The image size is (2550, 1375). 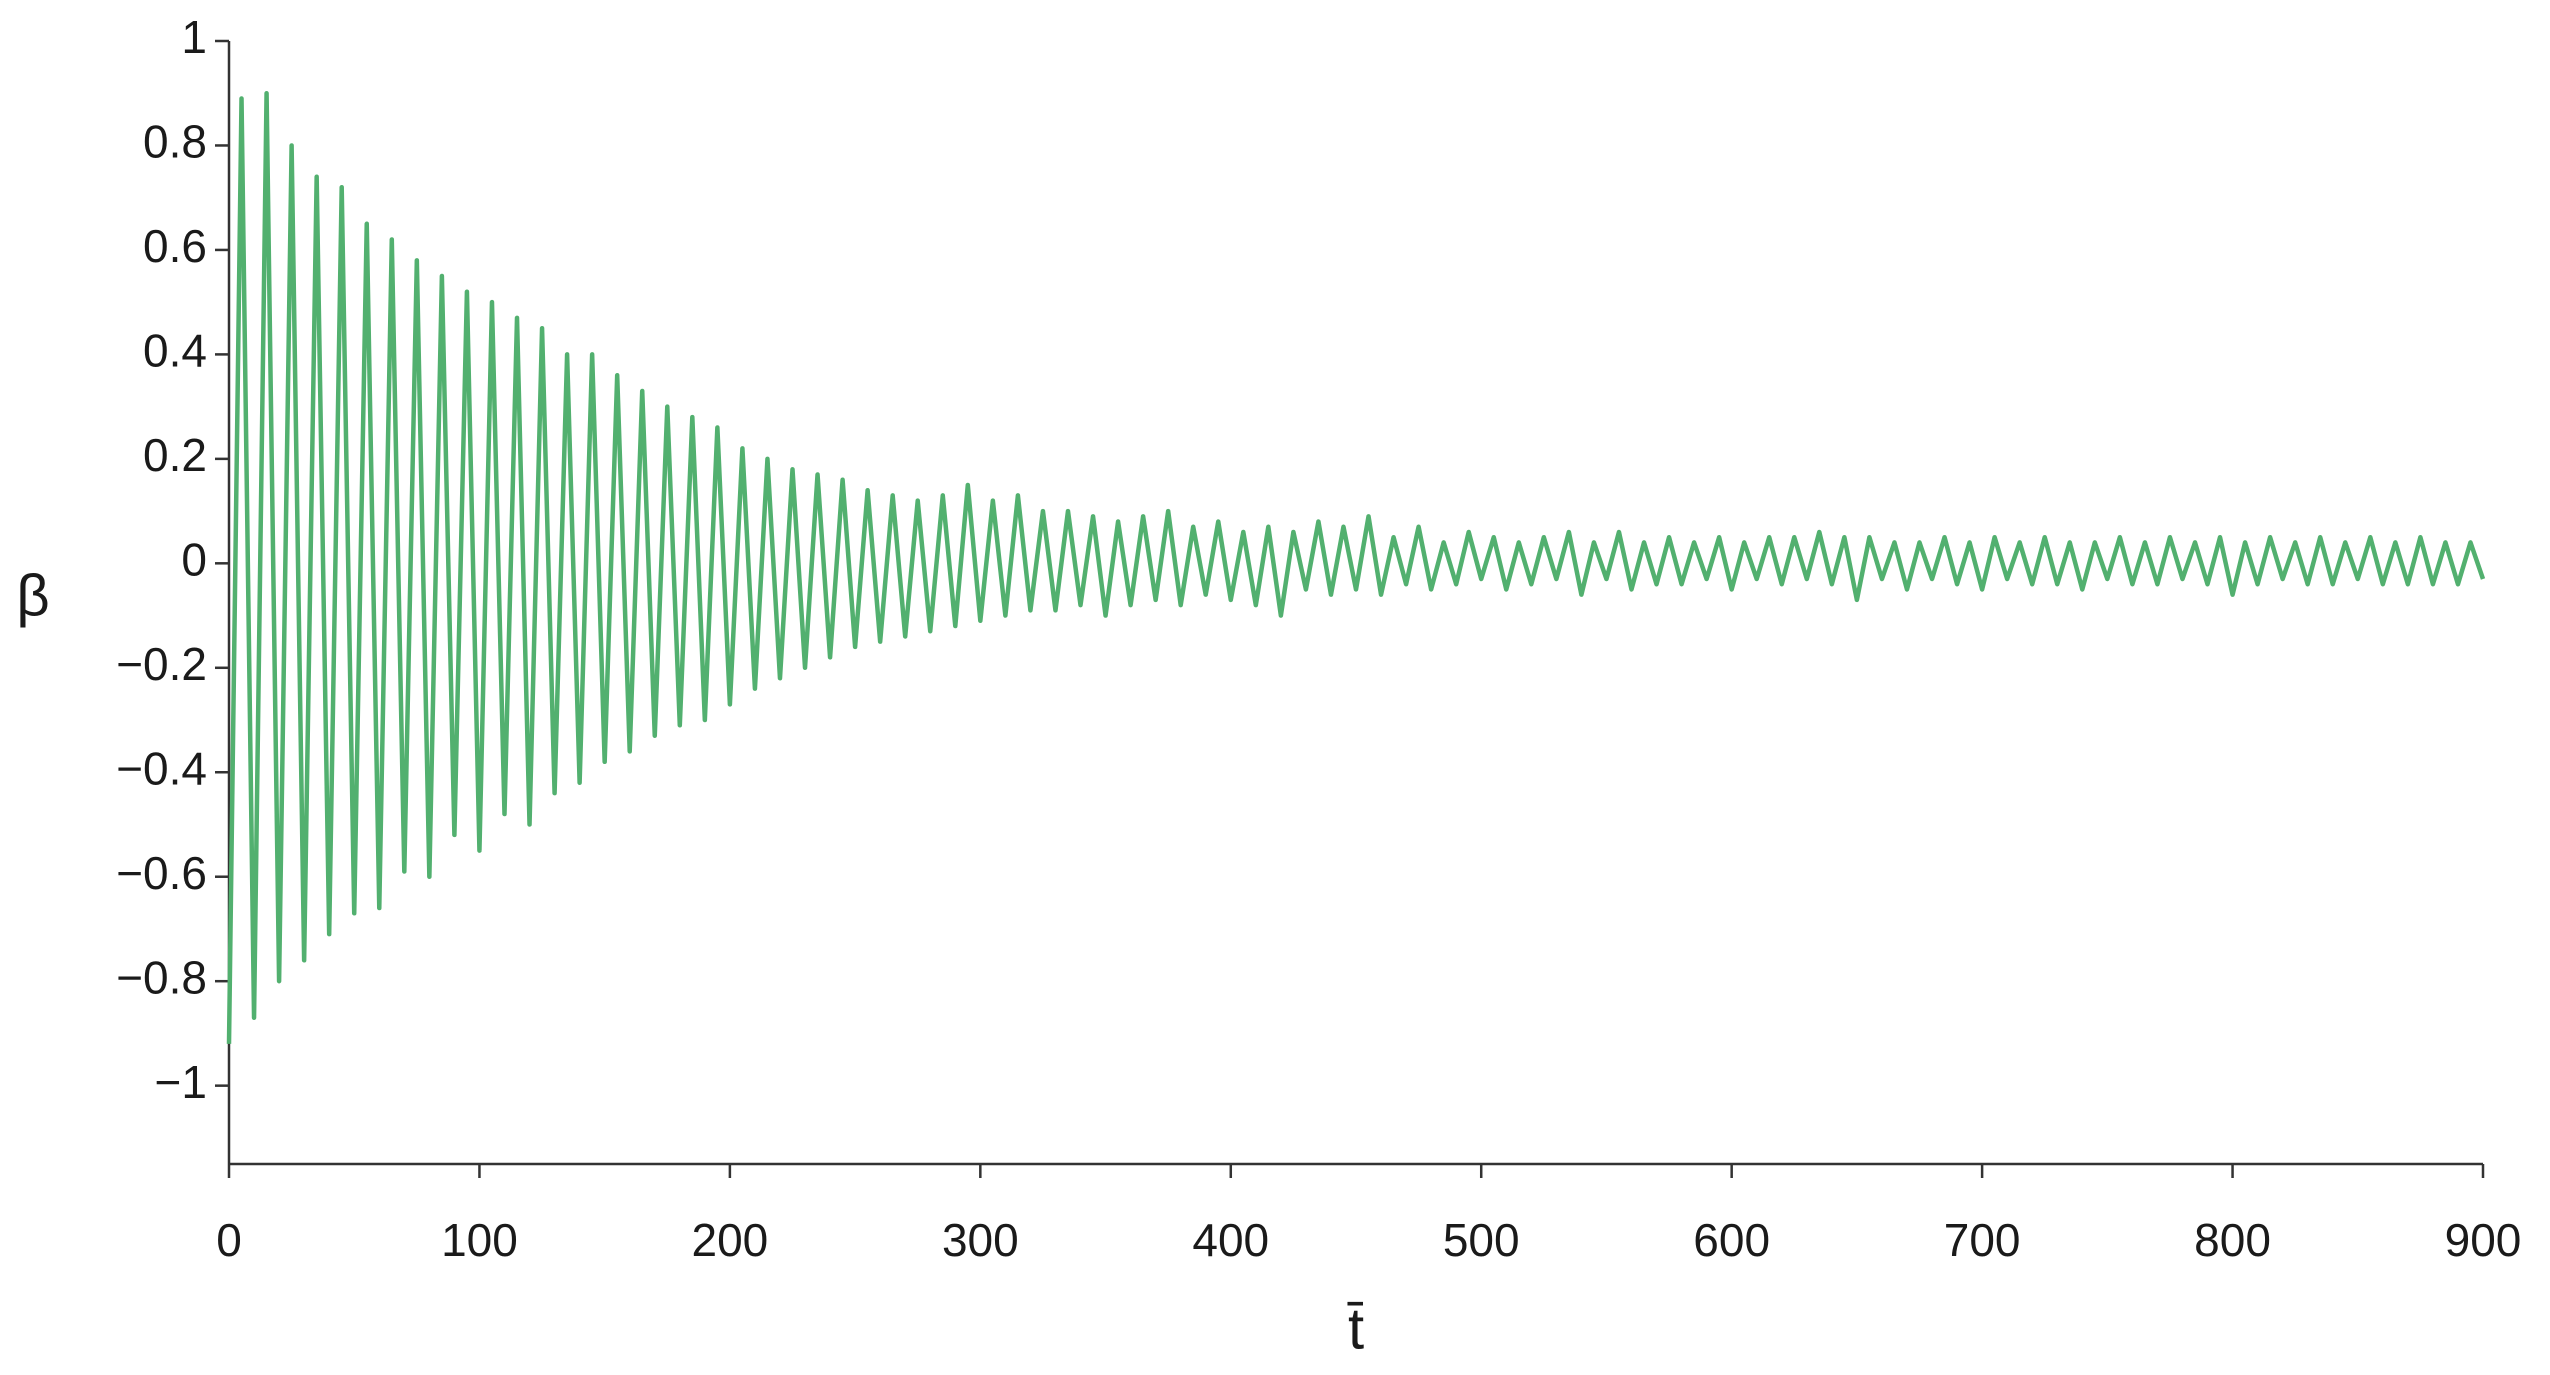 I want to click on x-axis-label: t̄, so click(x=1355, y=1328).